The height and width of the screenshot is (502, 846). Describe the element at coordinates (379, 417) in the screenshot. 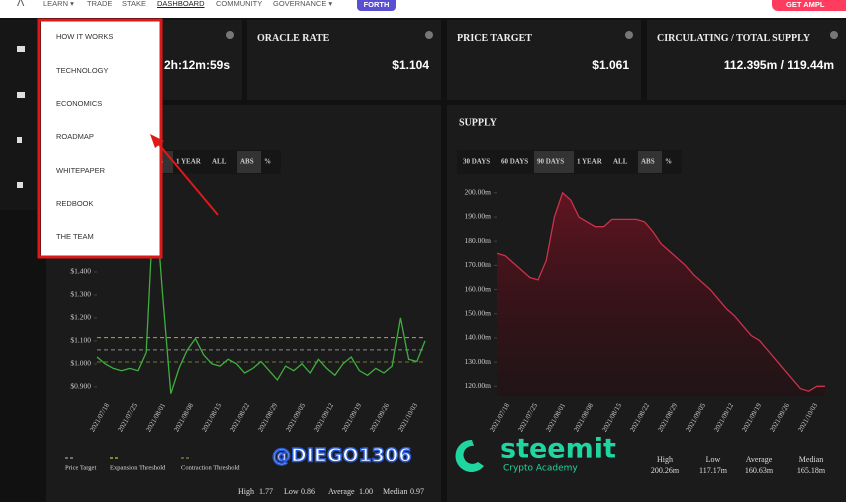

I see `x-tick-label: 2021/09/26` at that location.